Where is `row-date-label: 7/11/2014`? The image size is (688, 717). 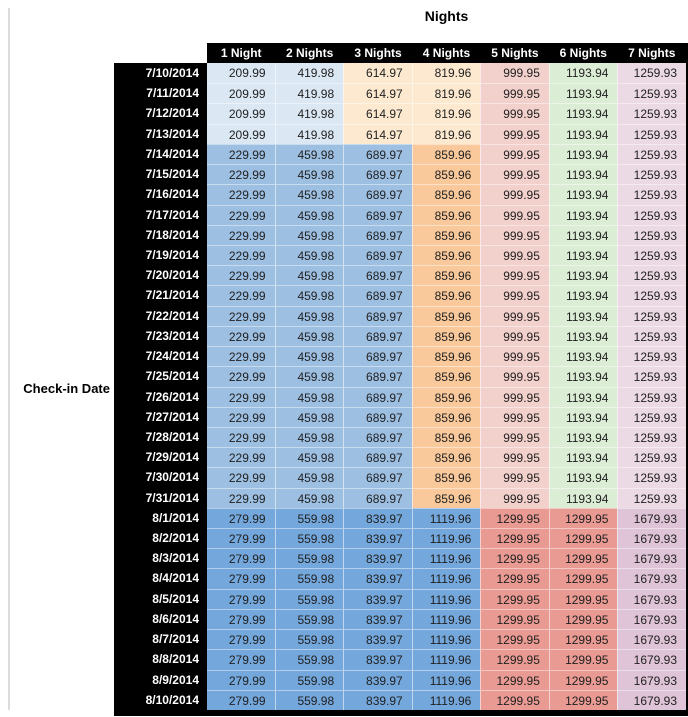
row-date-label: 7/11/2014 is located at coordinates (160, 93).